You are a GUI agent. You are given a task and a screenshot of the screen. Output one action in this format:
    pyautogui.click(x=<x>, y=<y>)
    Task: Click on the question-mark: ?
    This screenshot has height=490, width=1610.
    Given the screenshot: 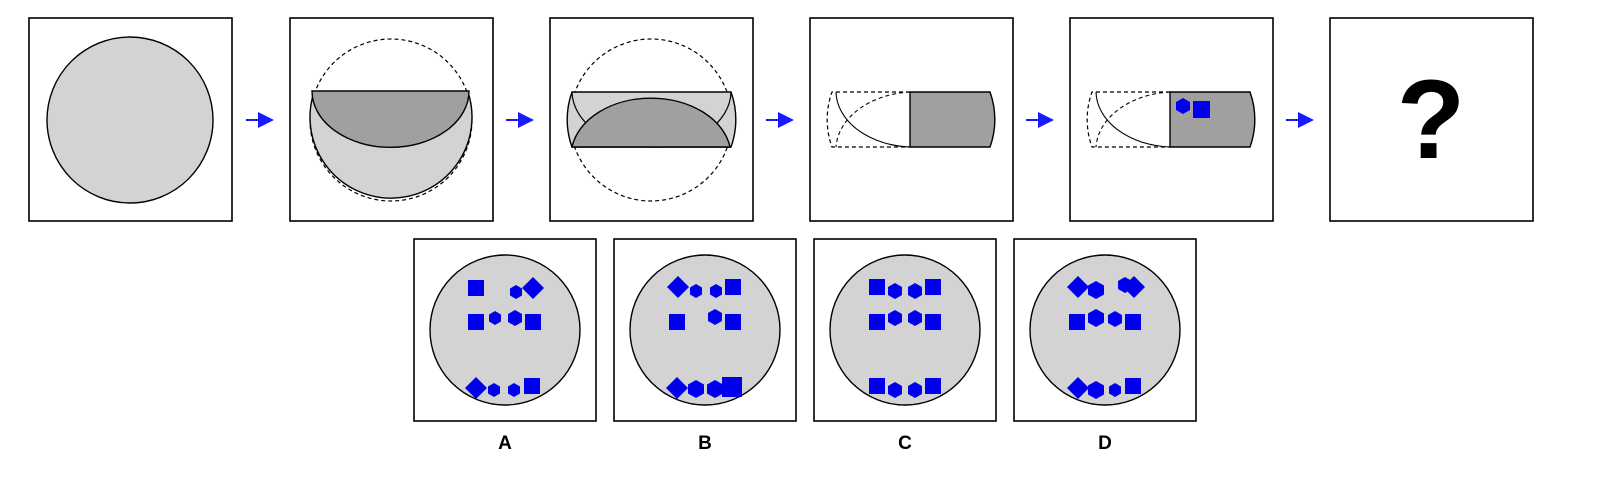 What is the action you would take?
    pyautogui.click(x=1431, y=119)
    